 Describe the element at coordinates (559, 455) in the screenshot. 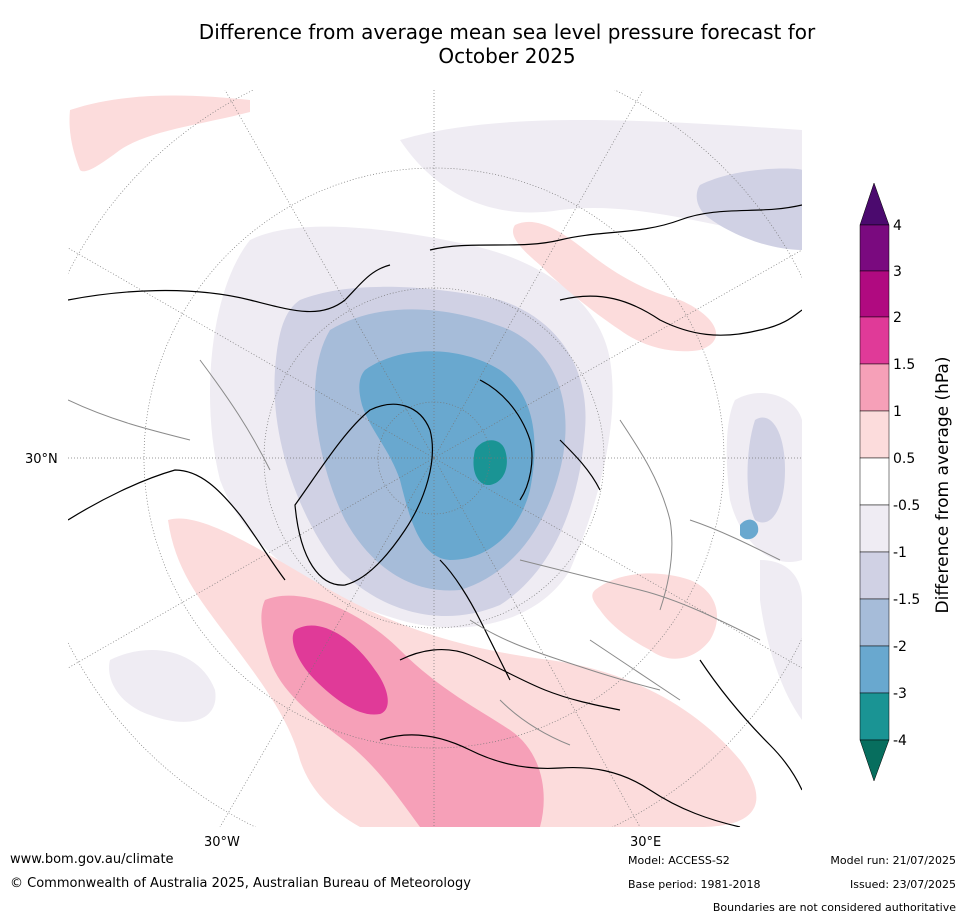

I see `anomaly-m2-to-m3` at that location.